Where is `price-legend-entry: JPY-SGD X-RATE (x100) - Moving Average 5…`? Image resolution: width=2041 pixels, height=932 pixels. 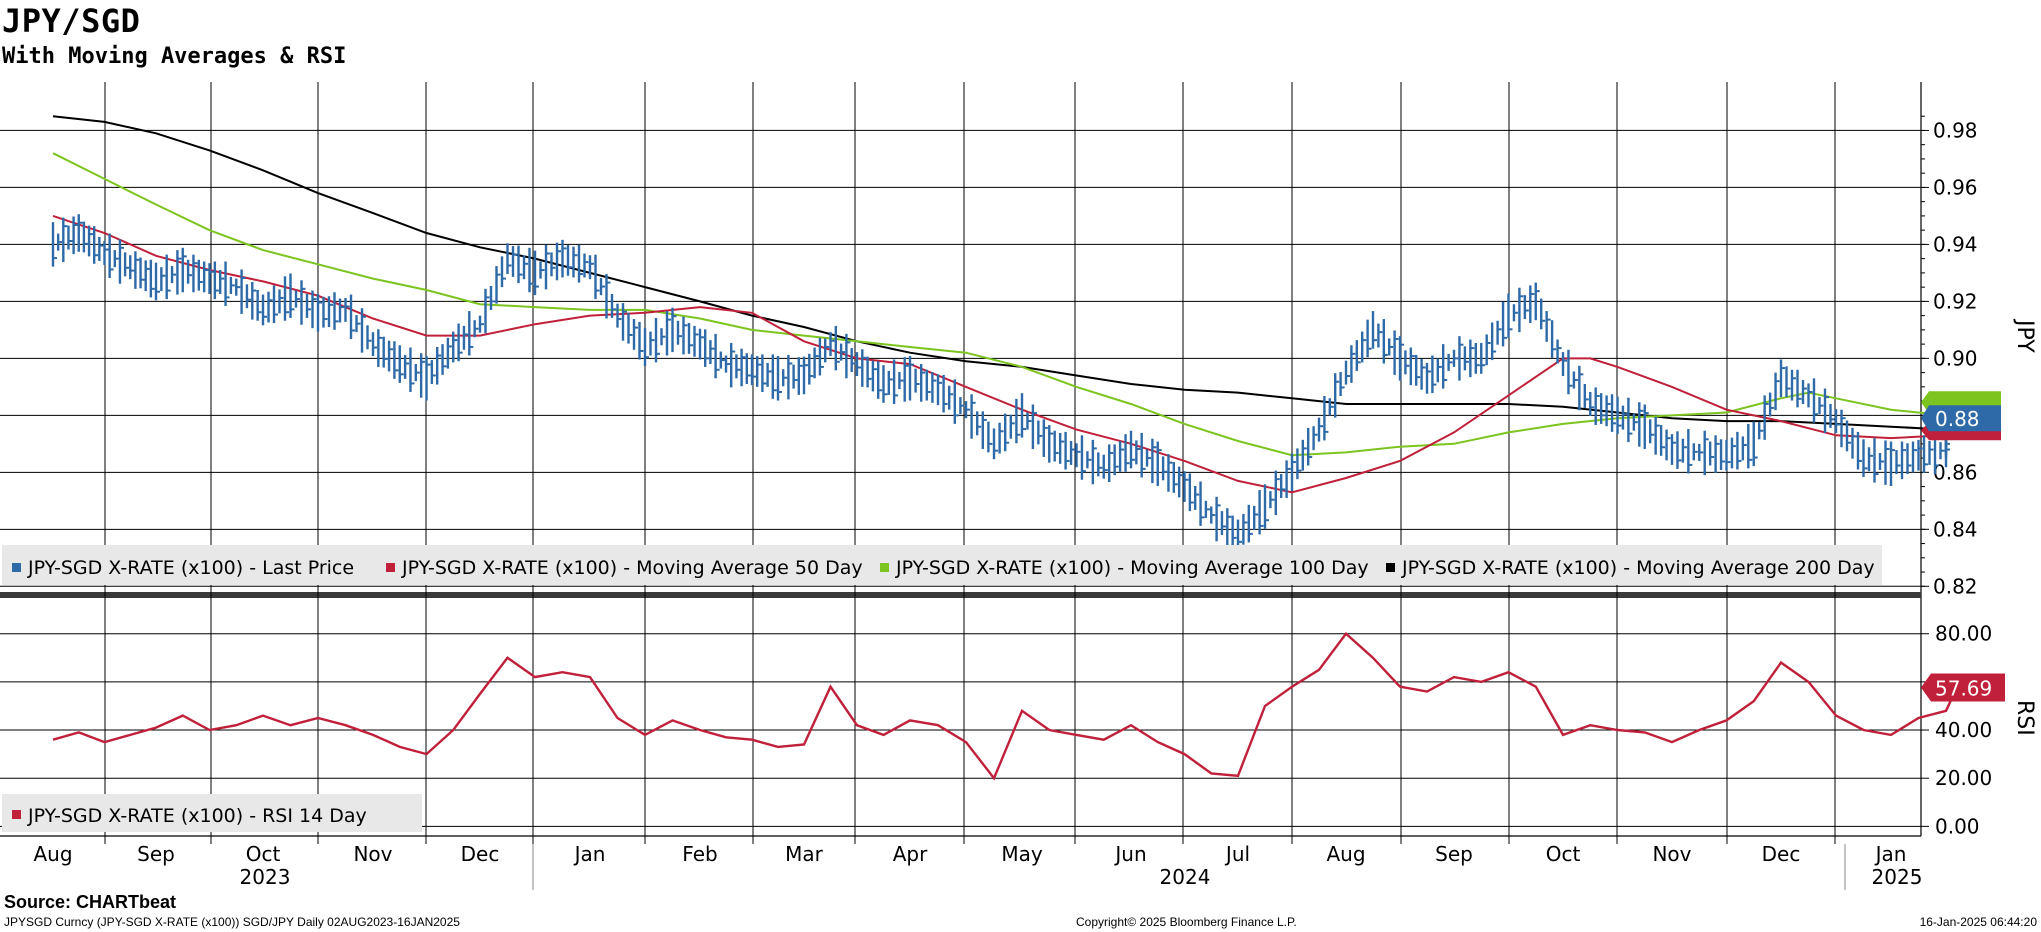
price-legend-entry: JPY-SGD X-RATE (x100) - Moving Average 5… is located at coordinates (632, 568).